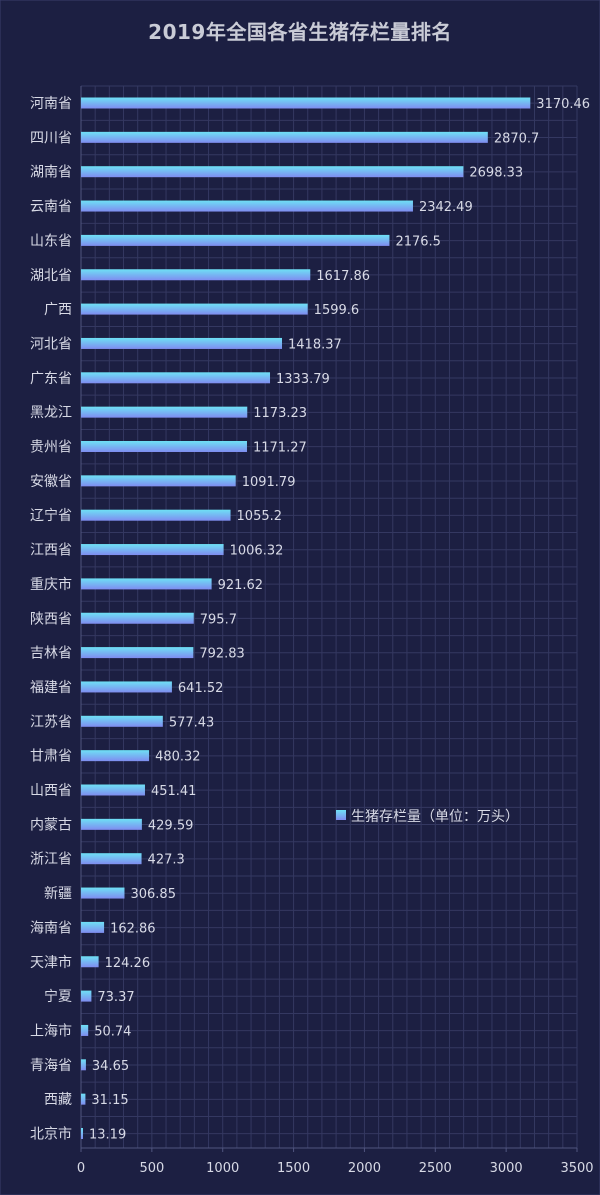  Describe the element at coordinates (51, 860) in the screenshot. I see `category-label: 浙江省` at that location.